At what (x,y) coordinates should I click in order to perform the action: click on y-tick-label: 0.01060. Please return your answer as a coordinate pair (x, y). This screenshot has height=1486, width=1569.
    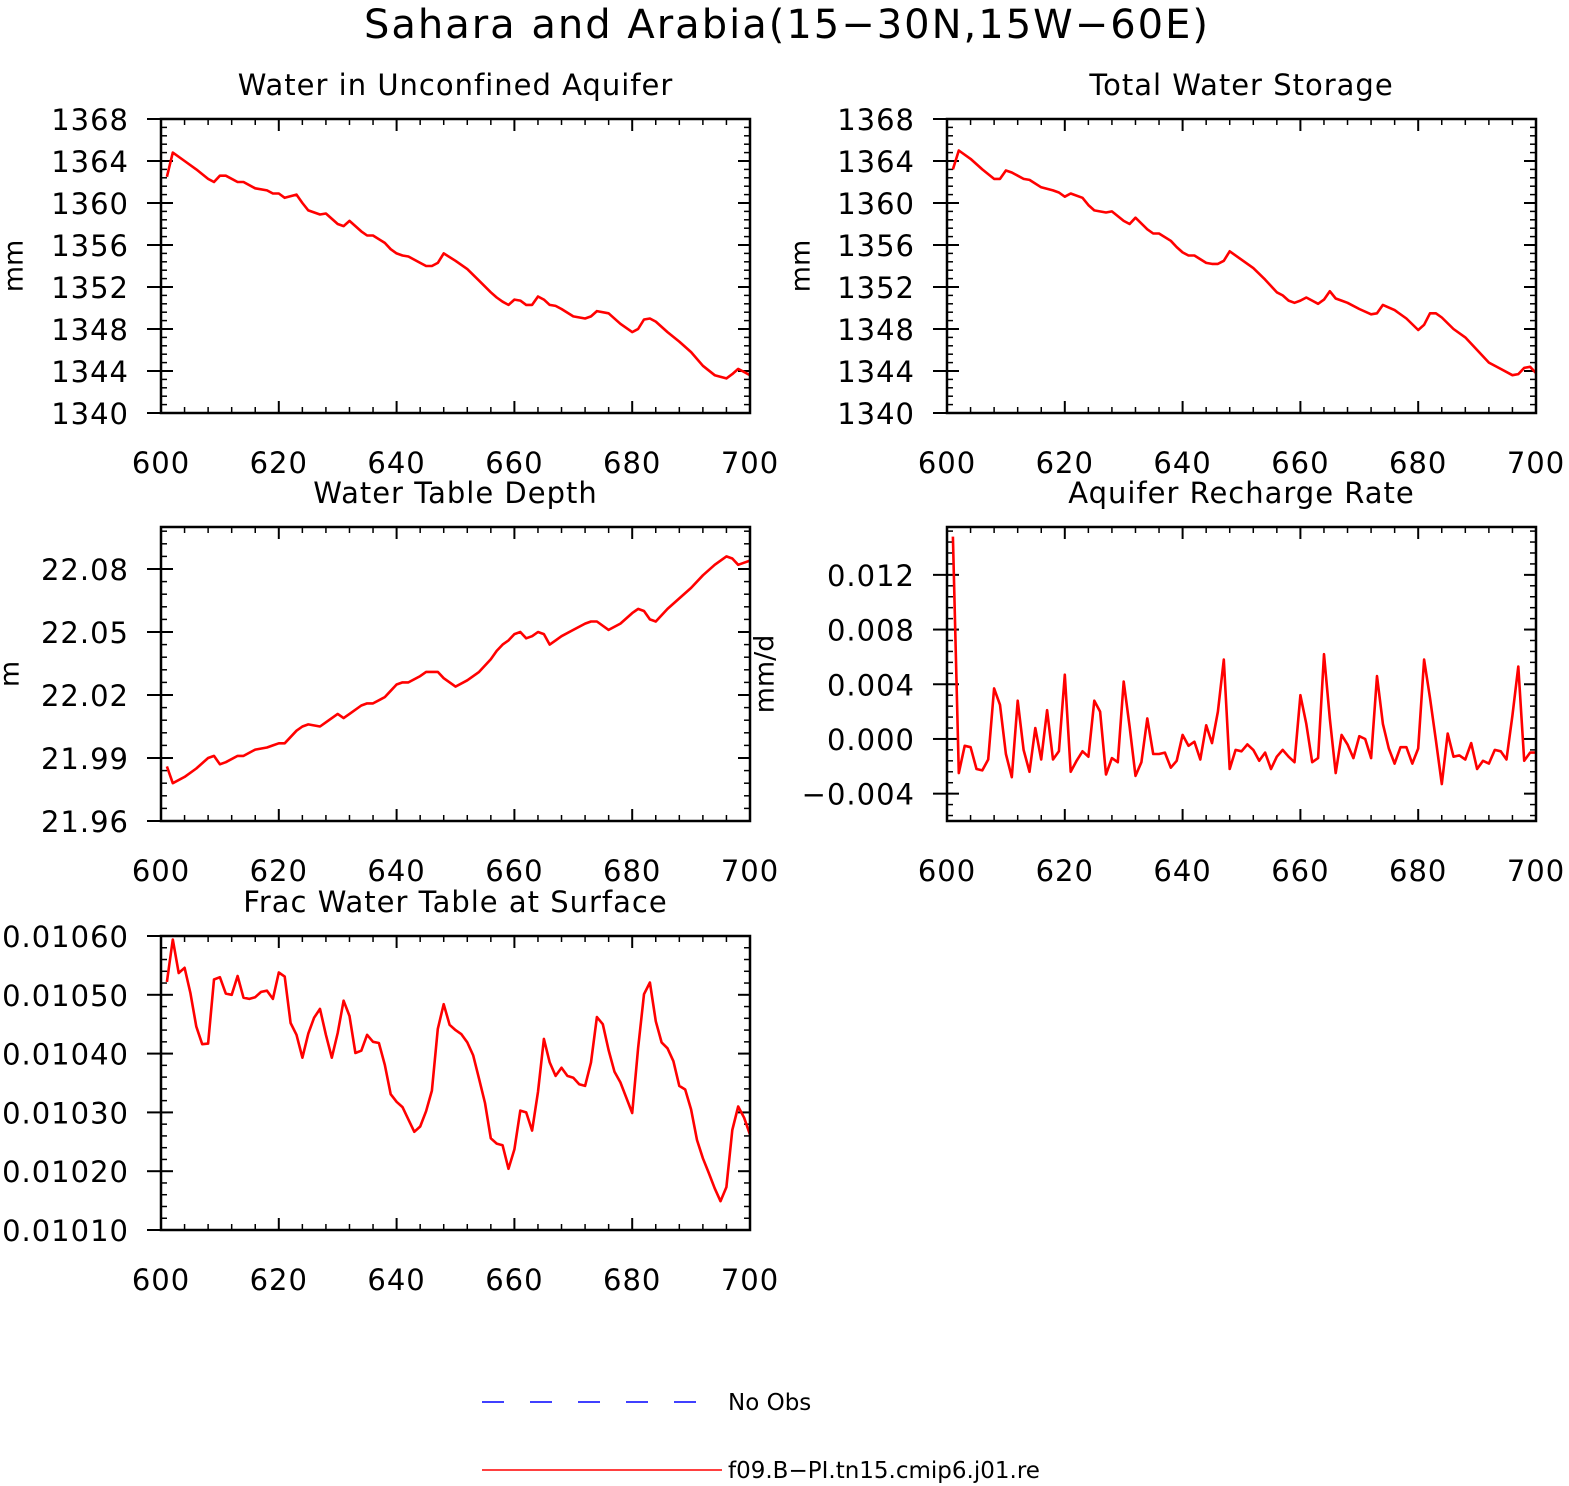
    Looking at the image, I should click on (65, 937).